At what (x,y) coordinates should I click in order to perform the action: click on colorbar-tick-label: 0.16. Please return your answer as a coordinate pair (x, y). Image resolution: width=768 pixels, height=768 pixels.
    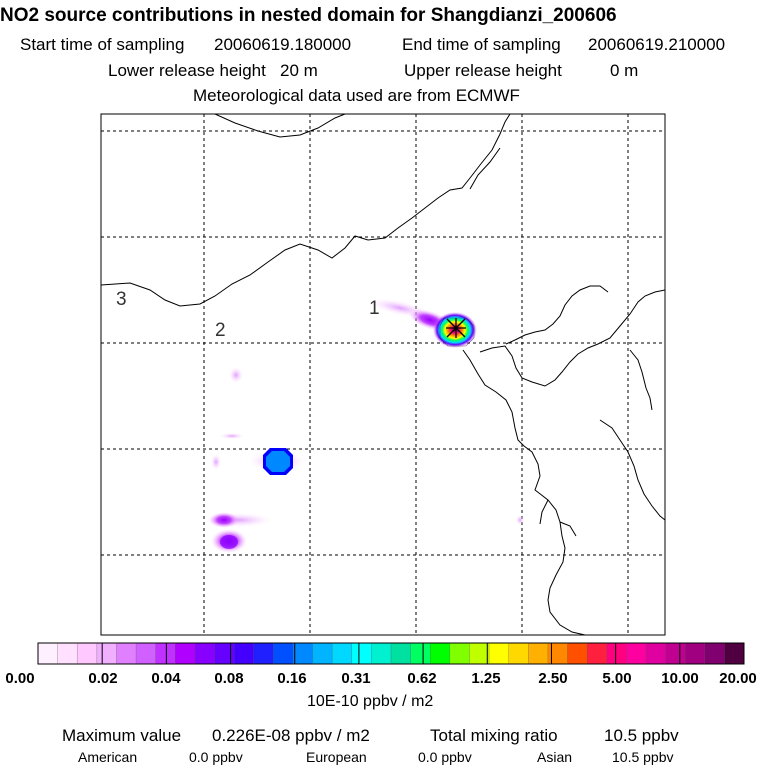
    Looking at the image, I should click on (292, 678).